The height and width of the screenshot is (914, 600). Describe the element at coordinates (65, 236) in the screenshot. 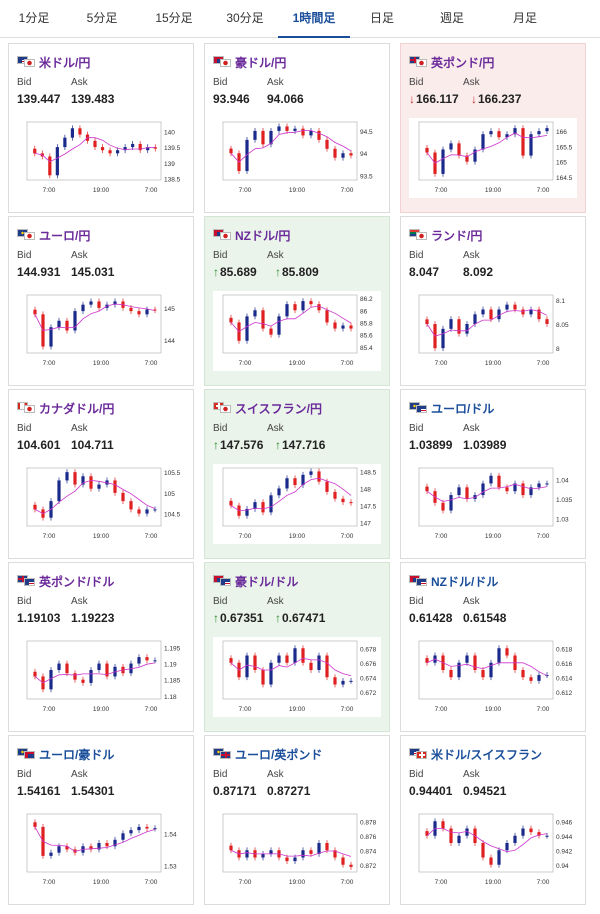

I see `pair-name: ユーロ/円` at that location.